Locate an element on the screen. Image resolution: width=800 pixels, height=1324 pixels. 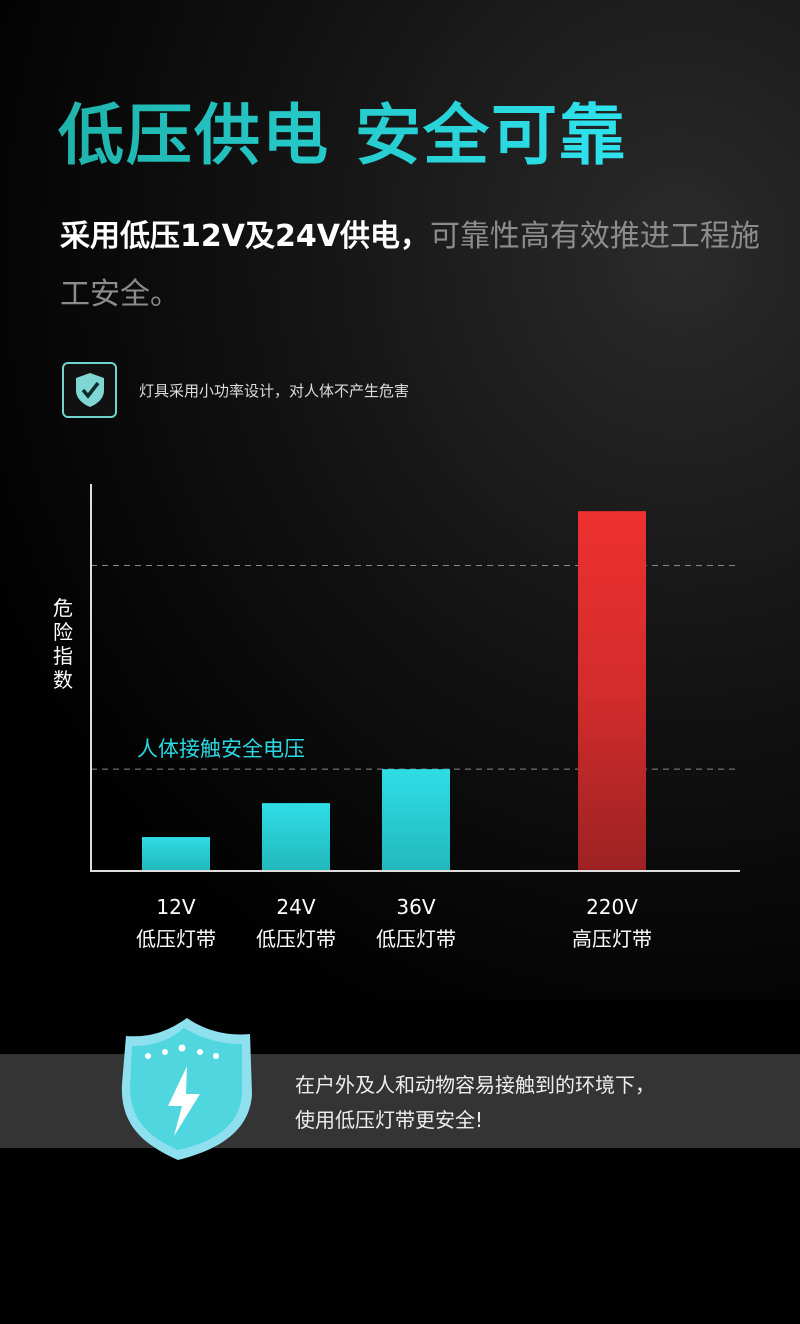
shield-lightning-icon is located at coordinates (186, 1089).